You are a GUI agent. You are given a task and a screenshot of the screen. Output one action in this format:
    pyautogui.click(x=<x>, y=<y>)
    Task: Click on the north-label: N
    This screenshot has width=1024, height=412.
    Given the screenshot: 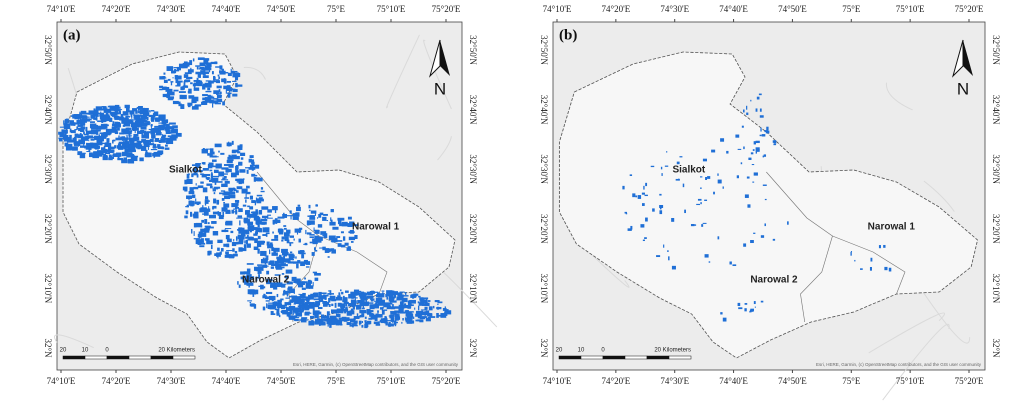 What is the action you would take?
    pyautogui.click(x=963, y=88)
    